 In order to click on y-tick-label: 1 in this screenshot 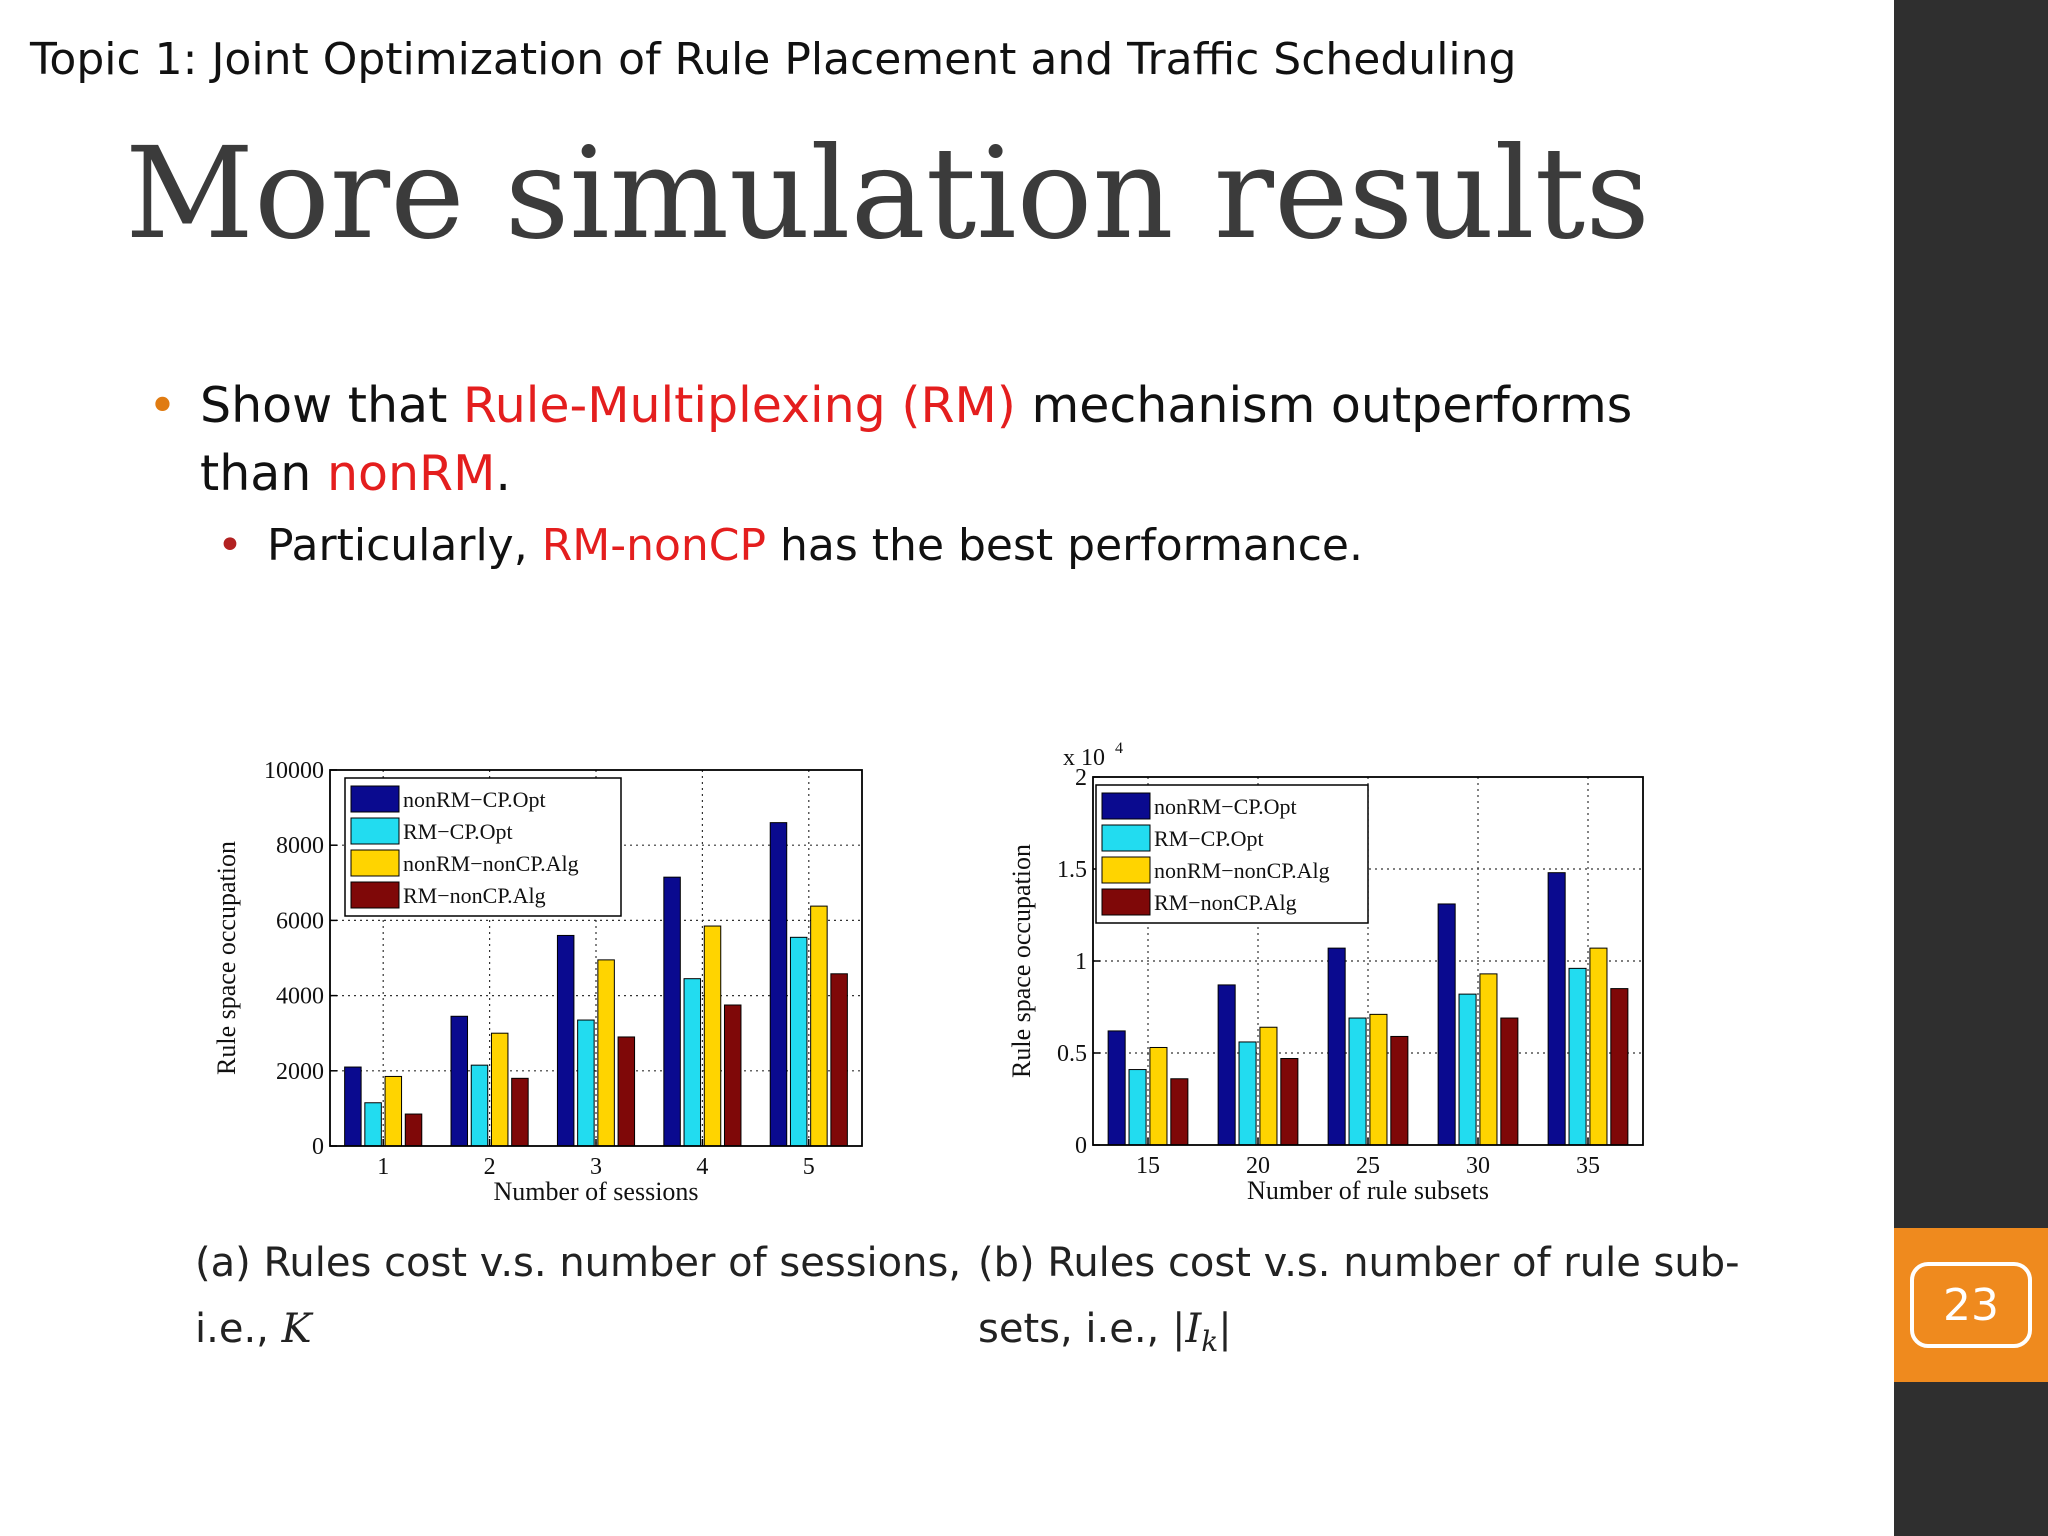, I will do `click(1081, 962)`.